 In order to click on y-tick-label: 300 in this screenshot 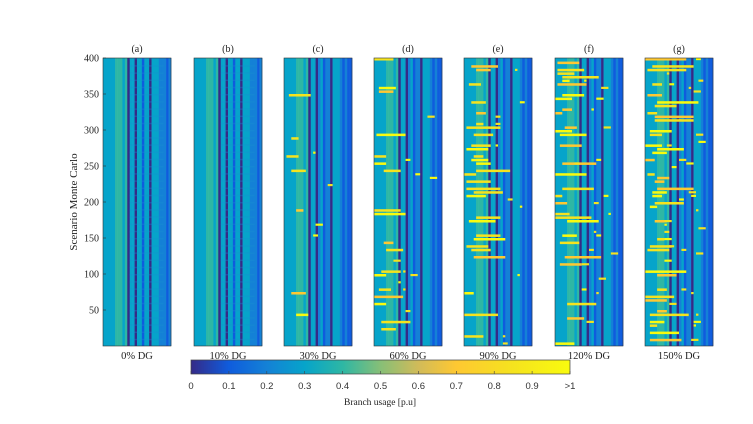, I will do `click(91, 131)`.